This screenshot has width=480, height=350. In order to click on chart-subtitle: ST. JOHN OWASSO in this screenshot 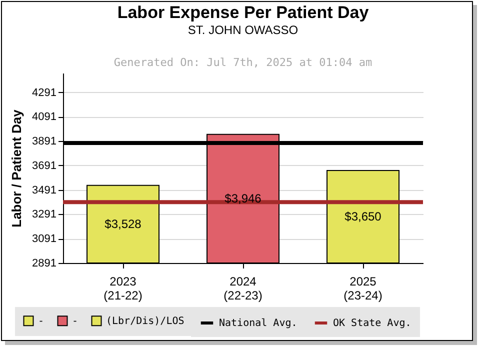, I will do `click(243, 30)`.